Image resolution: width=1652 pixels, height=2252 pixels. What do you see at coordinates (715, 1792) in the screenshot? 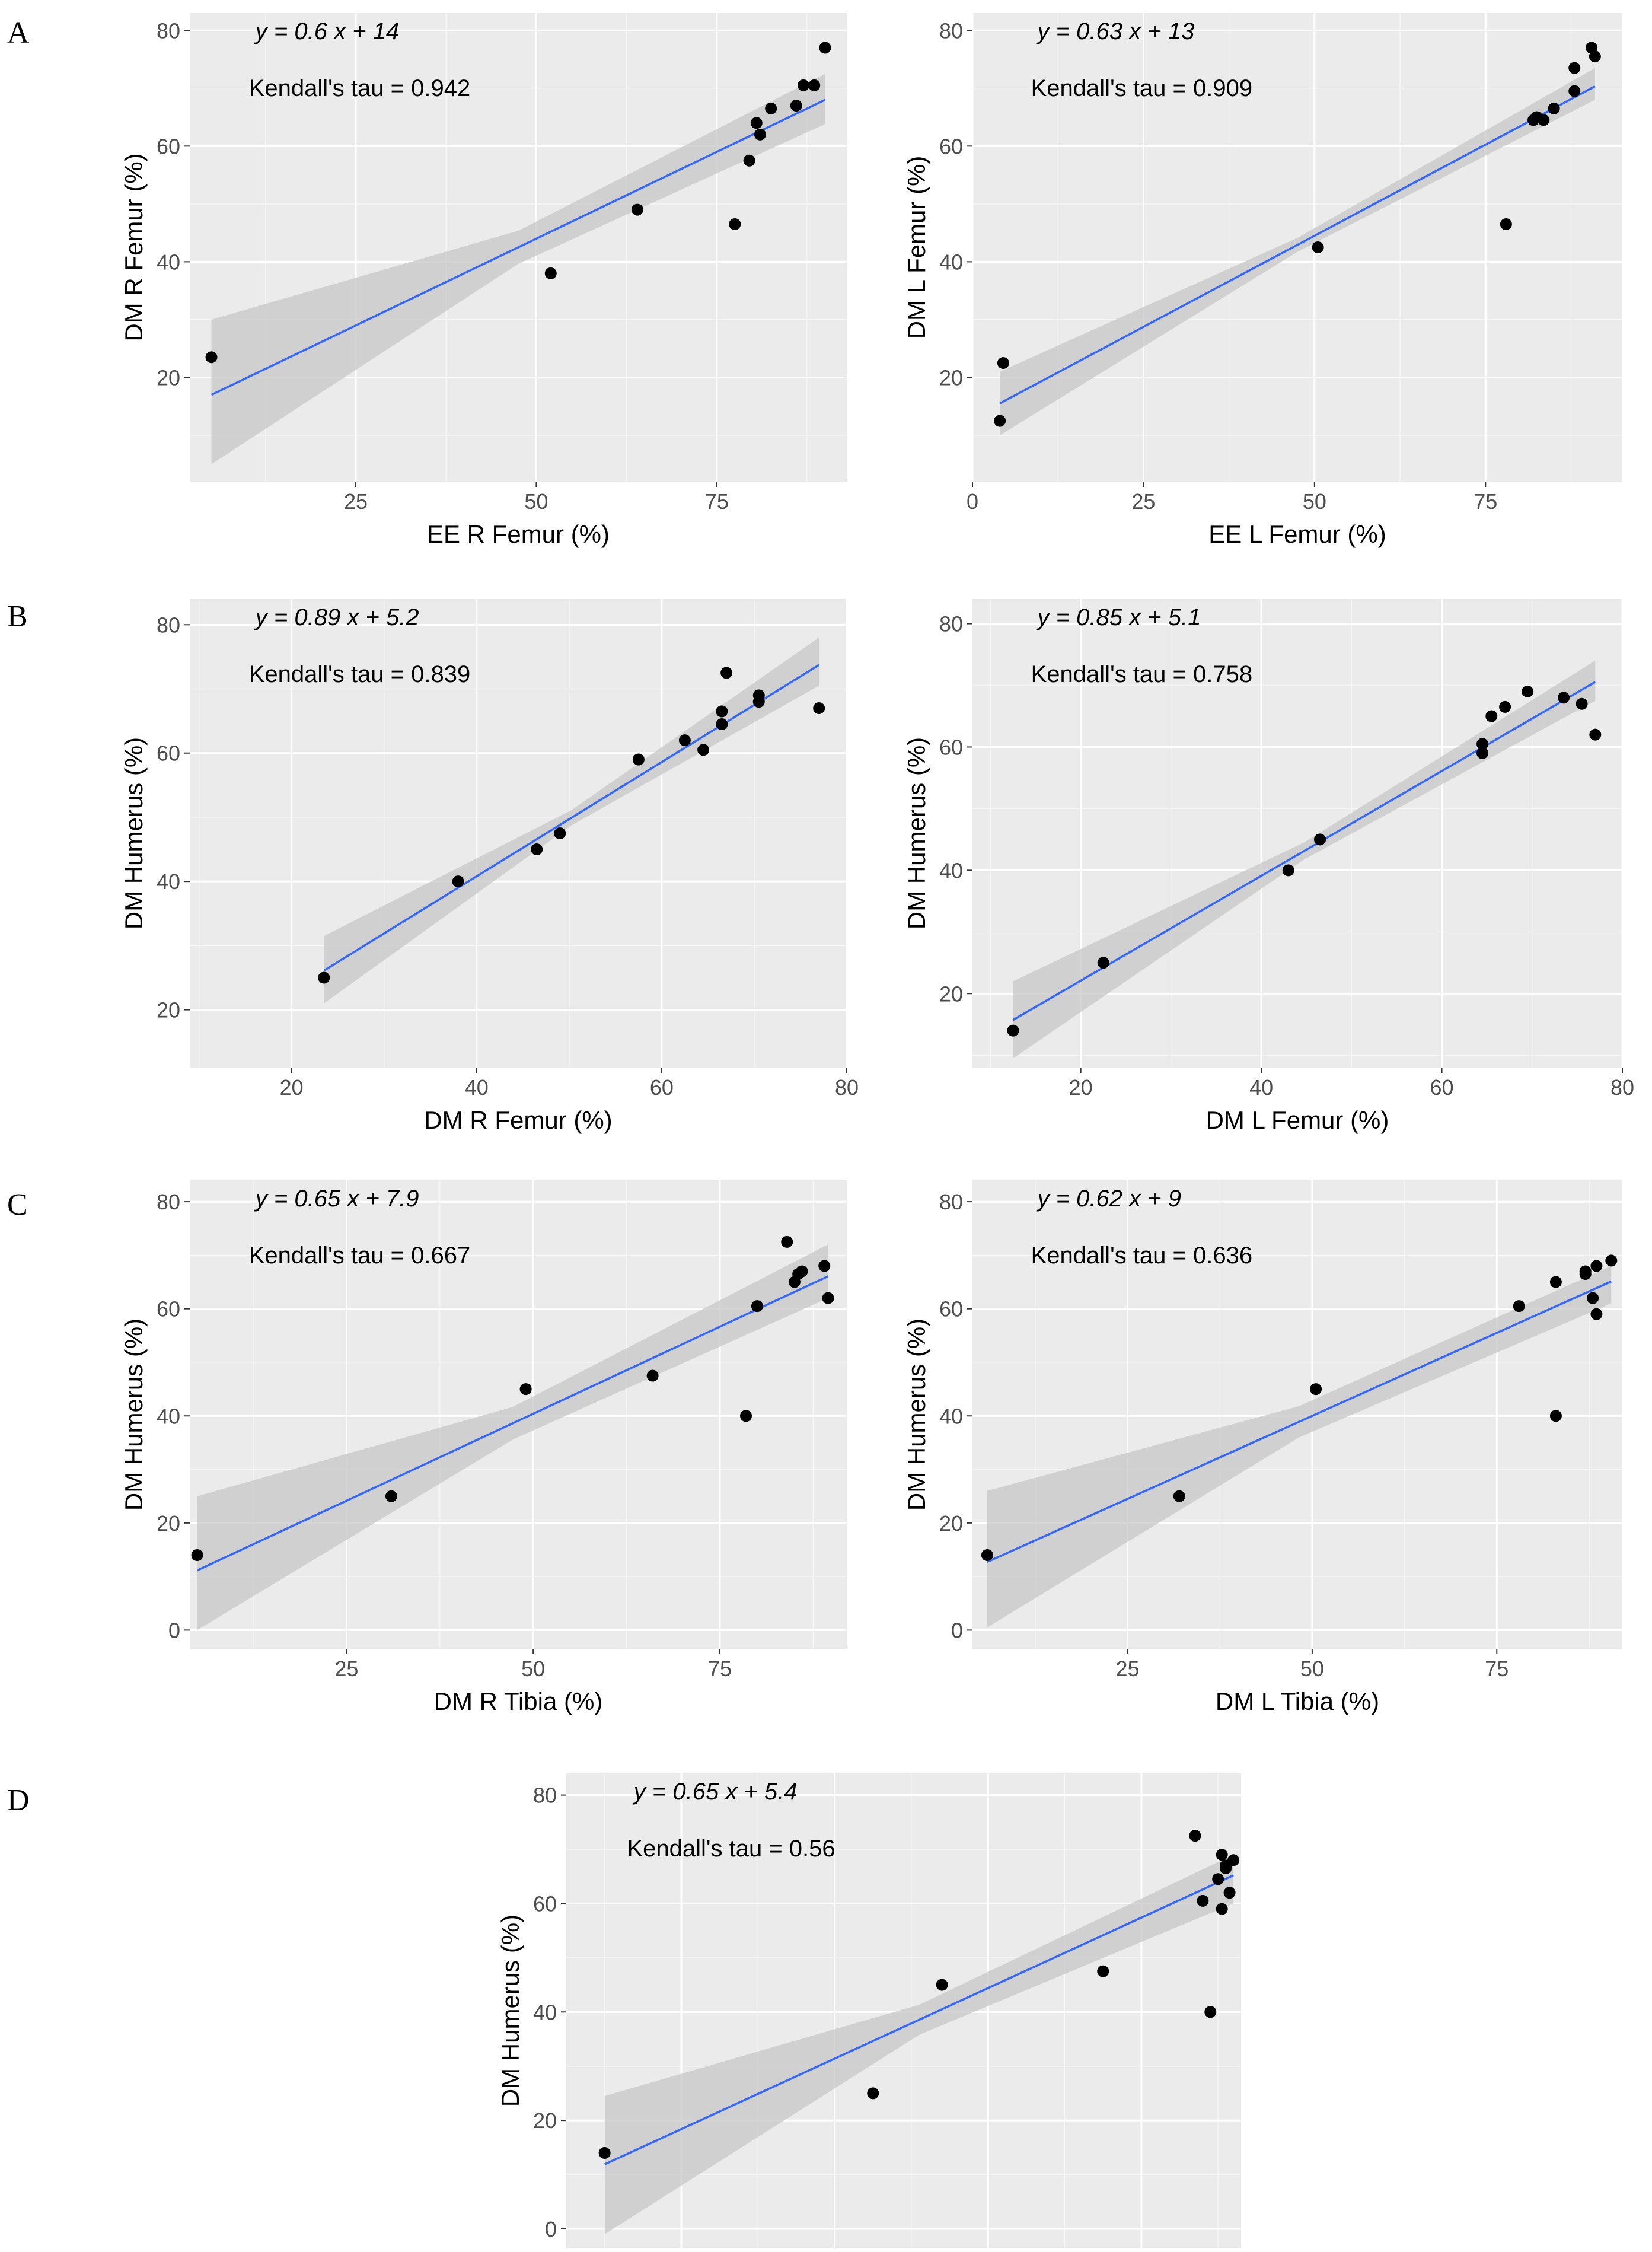
I see `chart-7-regression-equation: y = 0.65 x + 5.4` at bounding box center [715, 1792].